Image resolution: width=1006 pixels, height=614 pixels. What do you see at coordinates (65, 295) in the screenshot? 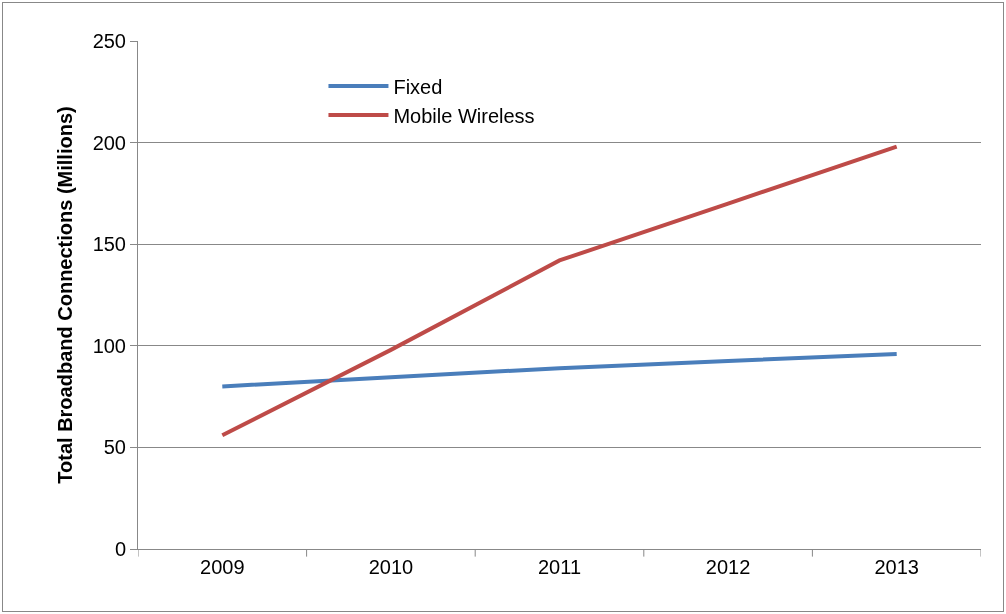
I see `y-axis-title: Total Broadband Connections (Millions)` at bounding box center [65, 295].